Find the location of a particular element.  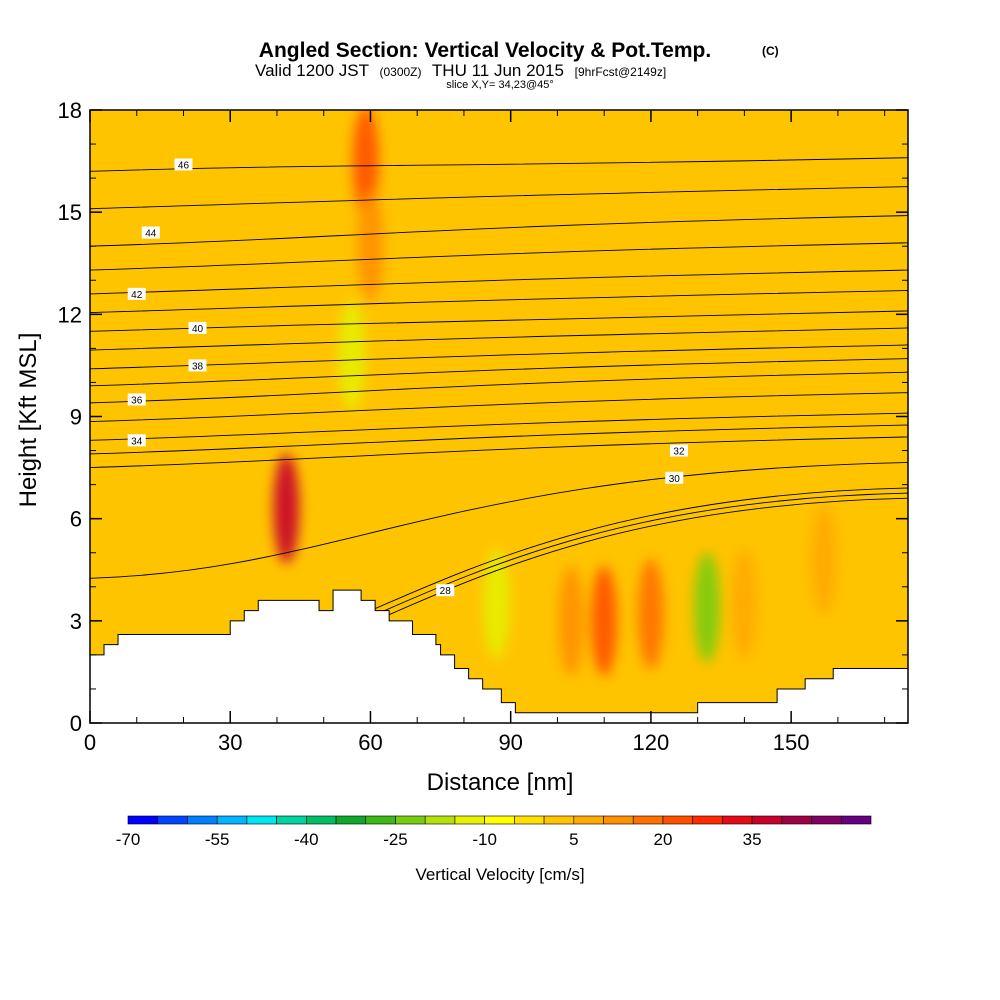

theta-label-28: 28 is located at coordinates (445, 590).